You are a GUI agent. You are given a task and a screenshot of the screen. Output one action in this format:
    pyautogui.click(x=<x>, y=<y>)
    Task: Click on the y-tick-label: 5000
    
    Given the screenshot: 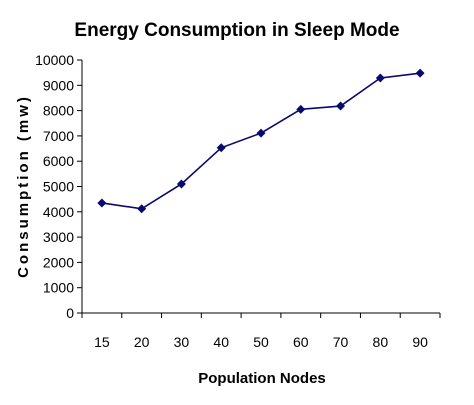 What is the action you would take?
    pyautogui.click(x=58, y=187)
    